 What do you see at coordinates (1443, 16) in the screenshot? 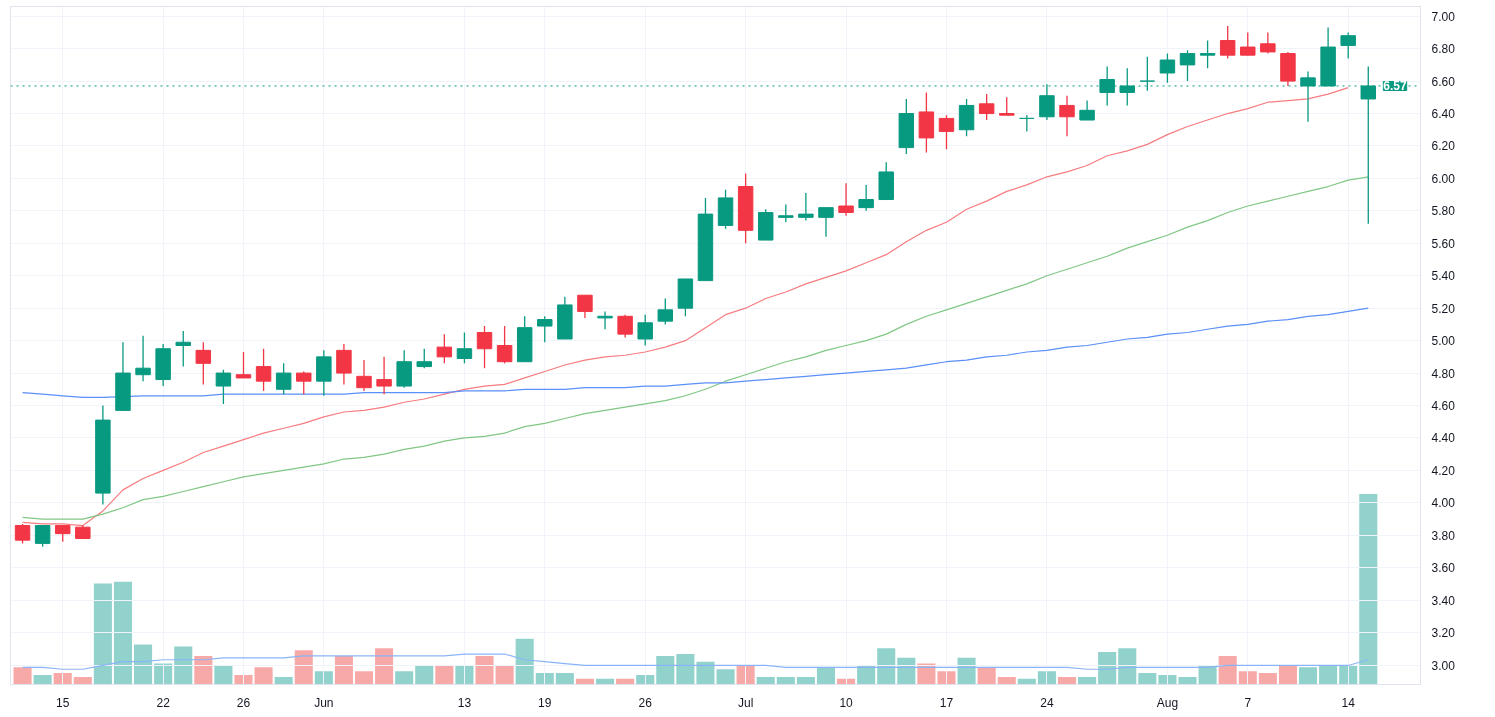
I see `y-tick-label: 7.00` at bounding box center [1443, 16].